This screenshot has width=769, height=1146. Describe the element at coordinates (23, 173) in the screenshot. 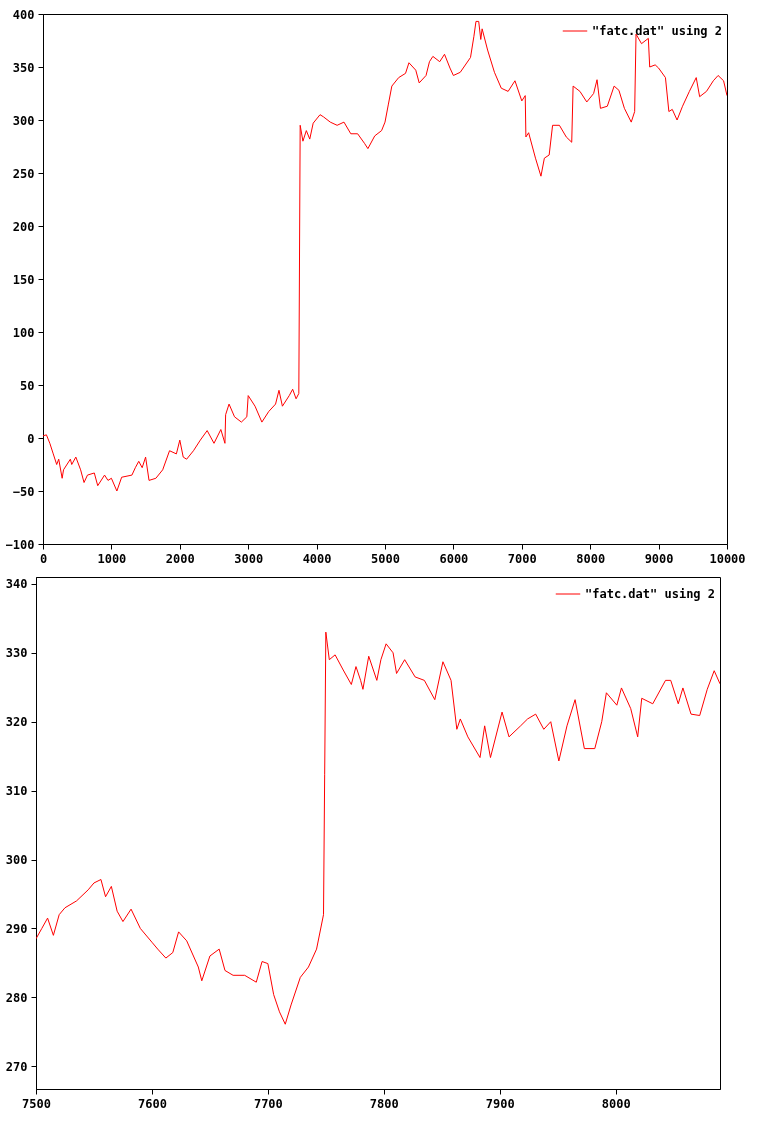

I see `y-tick-label: 250` at that location.